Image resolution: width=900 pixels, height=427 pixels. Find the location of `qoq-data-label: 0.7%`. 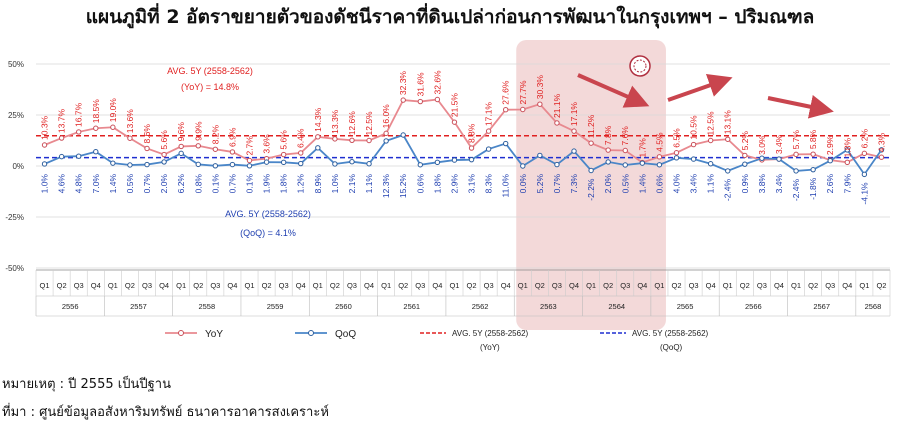

qoq-data-label: 0.7% is located at coordinates (557, 184).